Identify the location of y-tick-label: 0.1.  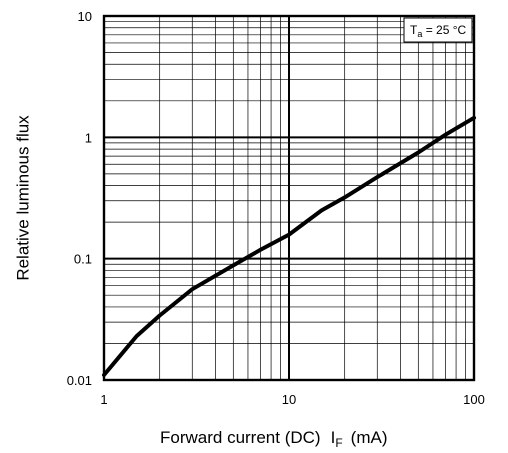
(83, 259).